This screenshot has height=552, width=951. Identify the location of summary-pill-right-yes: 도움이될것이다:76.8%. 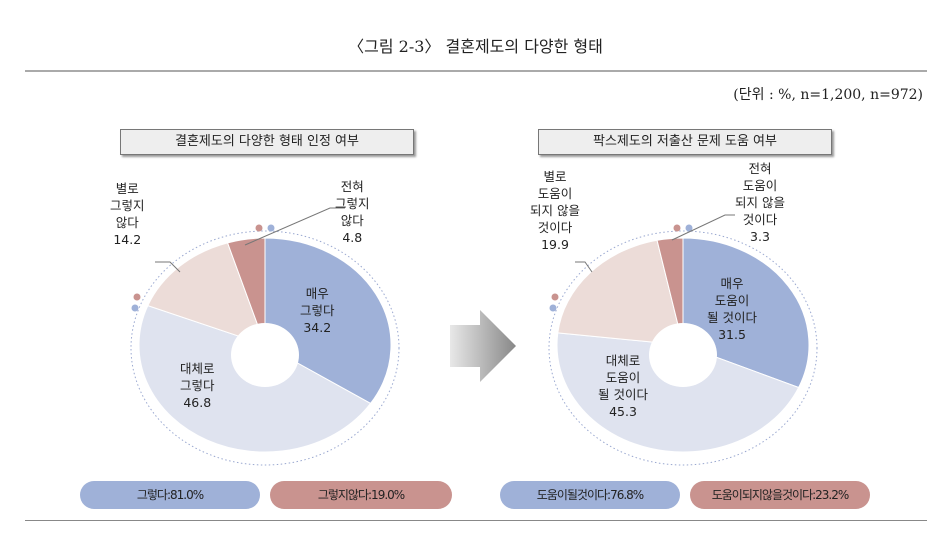
(590, 495).